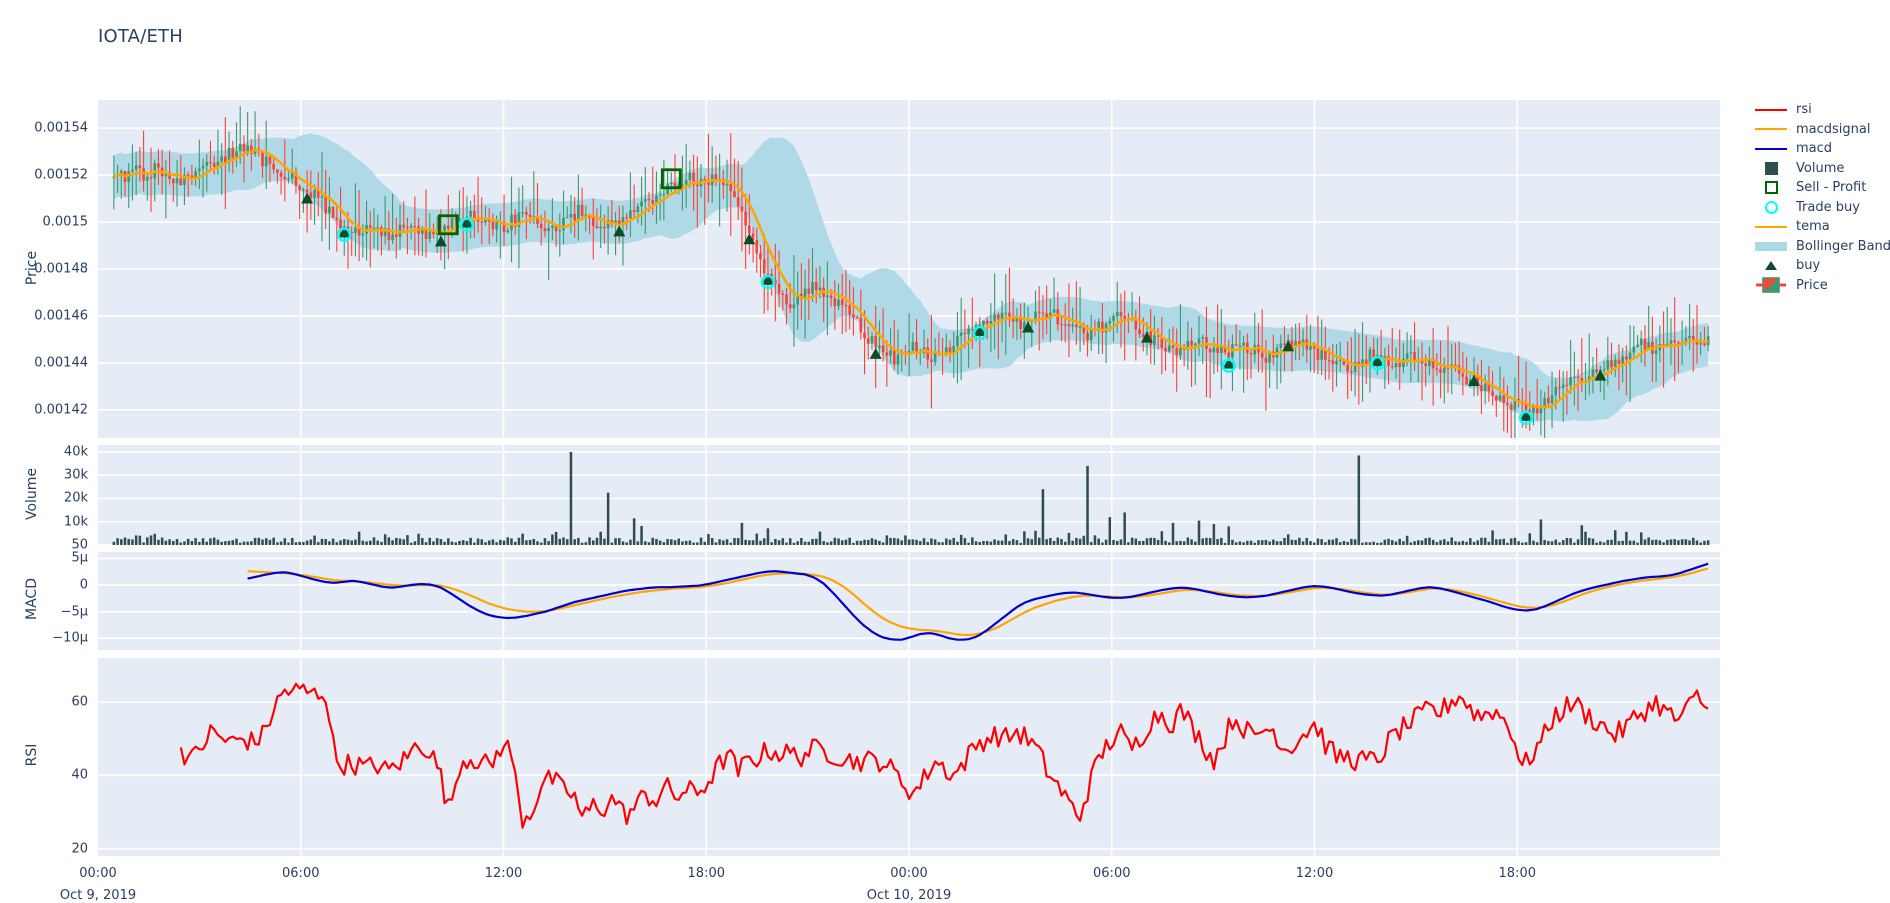  What do you see at coordinates (61, 128) in the screenshot?
I see `axis-tick-label: 0.00154` at bounding box center [61, 128].